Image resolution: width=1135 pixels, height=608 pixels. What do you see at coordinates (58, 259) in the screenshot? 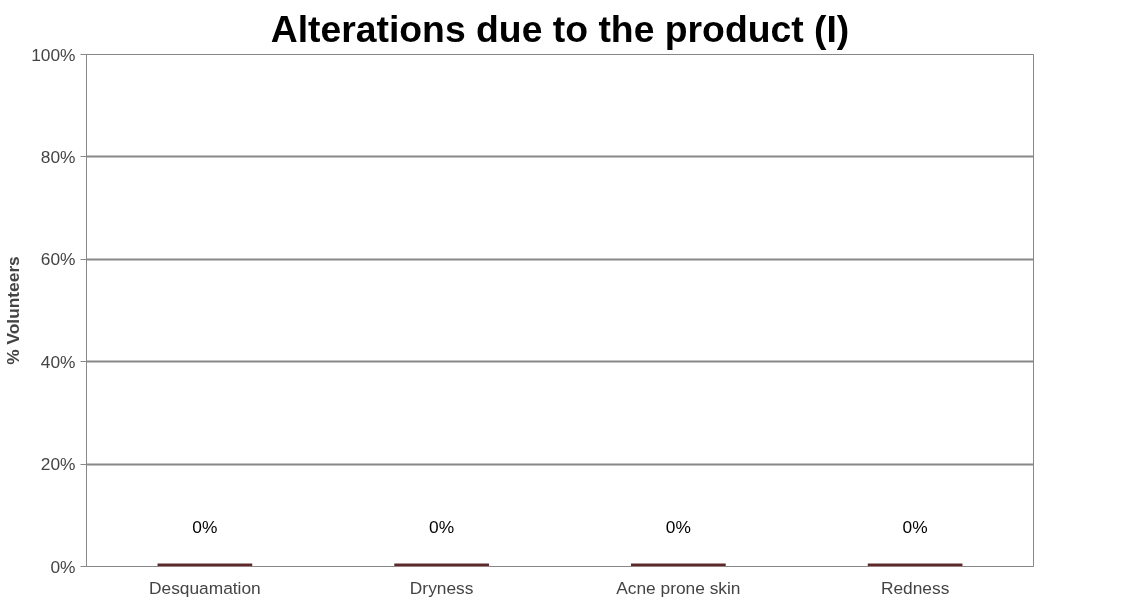
I see `y-tick-label: 60%` at bounding box center [58, 259].